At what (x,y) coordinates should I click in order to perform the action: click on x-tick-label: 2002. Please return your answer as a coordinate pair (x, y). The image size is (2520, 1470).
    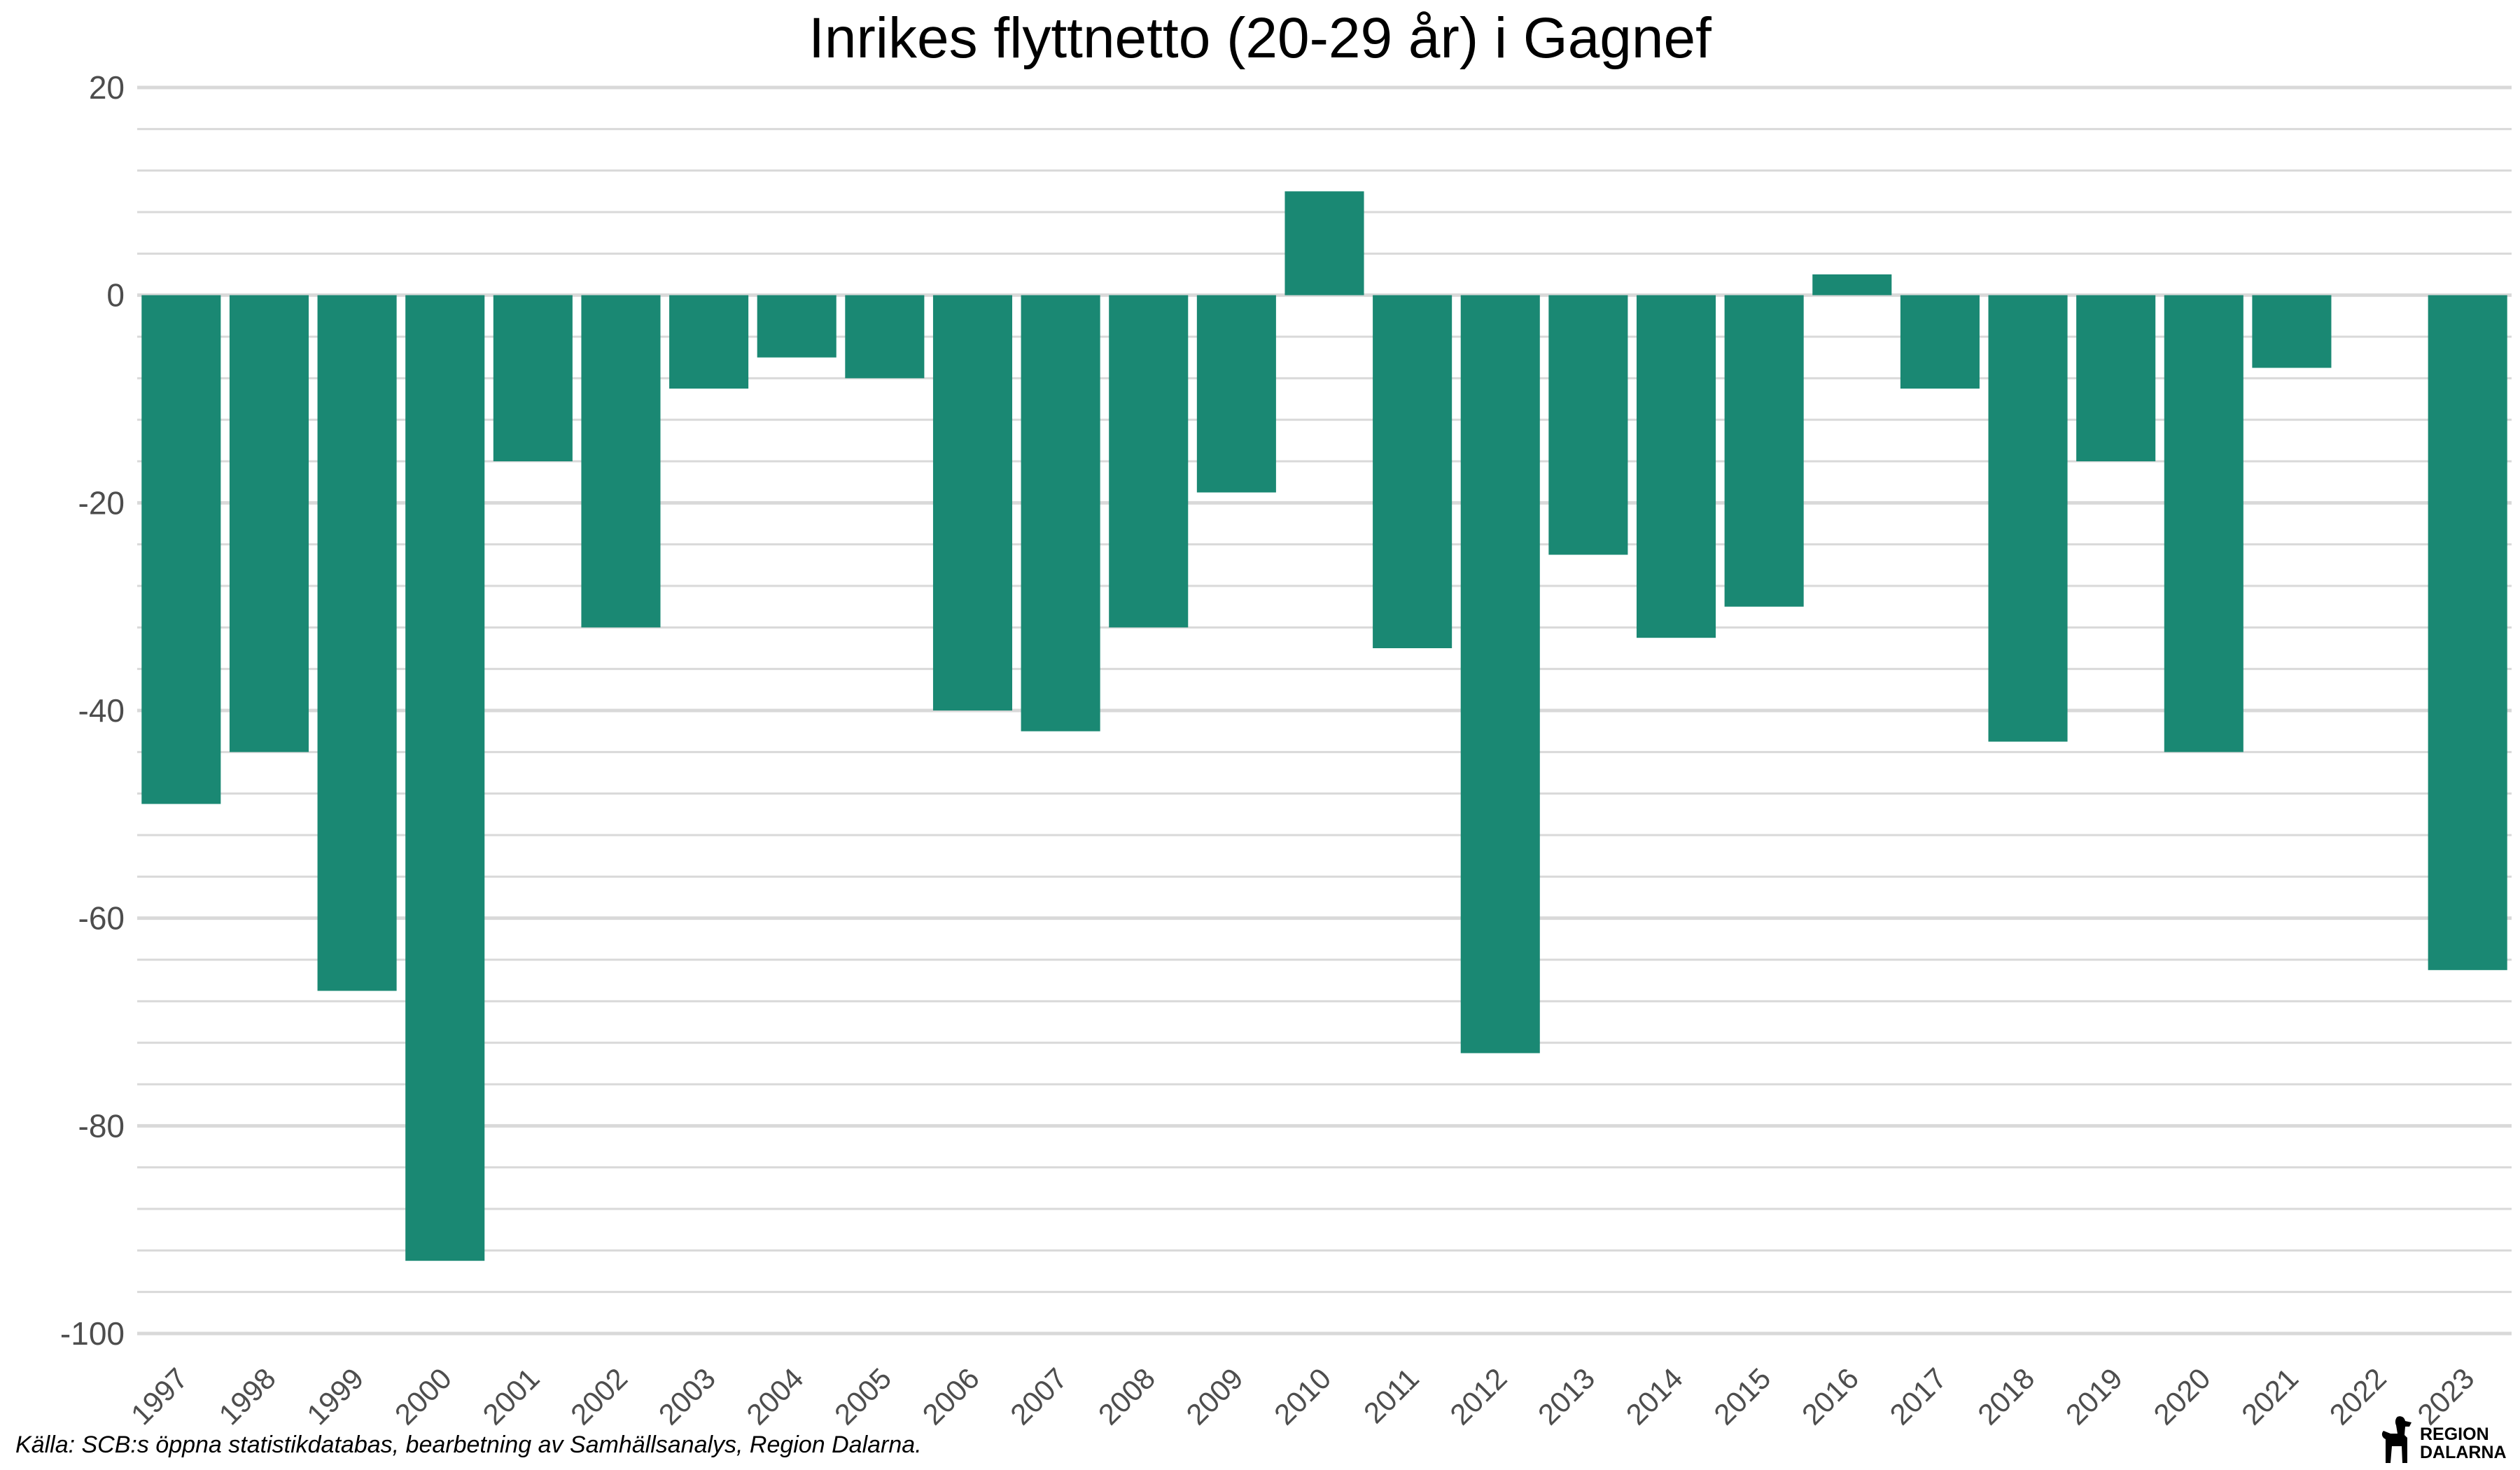
    Looking at the image, I should click on (599, 1396).